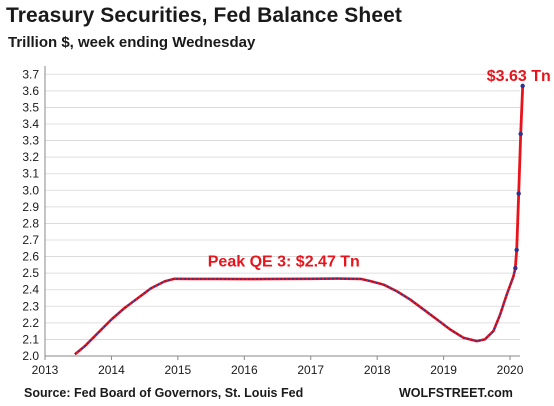  I want to click on y-tick-label: 3.1, so click(30, 174).